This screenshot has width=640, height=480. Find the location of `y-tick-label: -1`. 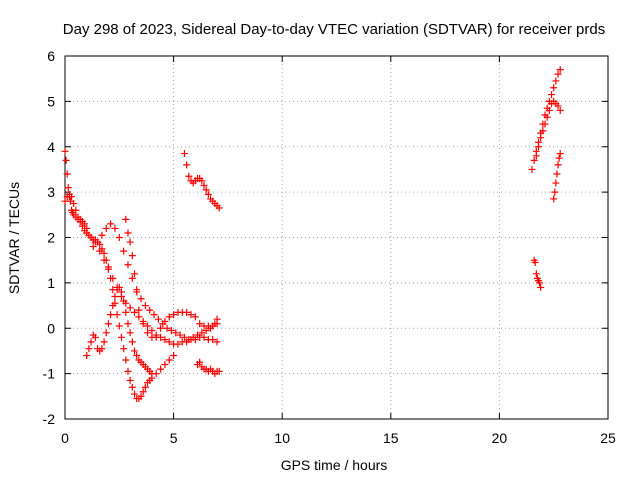

y-tick-label: -1 is located at coordinates (49, 374).